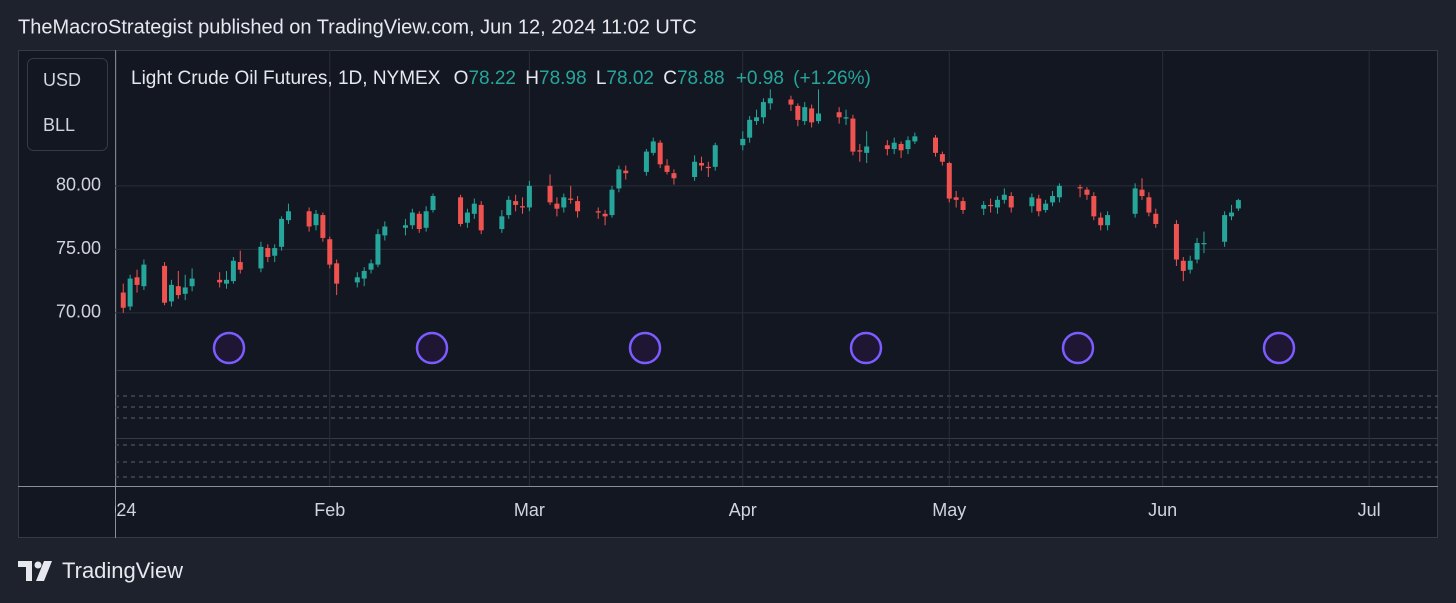 The image size is (1456, 603). What do you see at coordinates (630, 78) in the screenshot?
I see `ohlc-value: 78.02` at bounding box center [630, 78].